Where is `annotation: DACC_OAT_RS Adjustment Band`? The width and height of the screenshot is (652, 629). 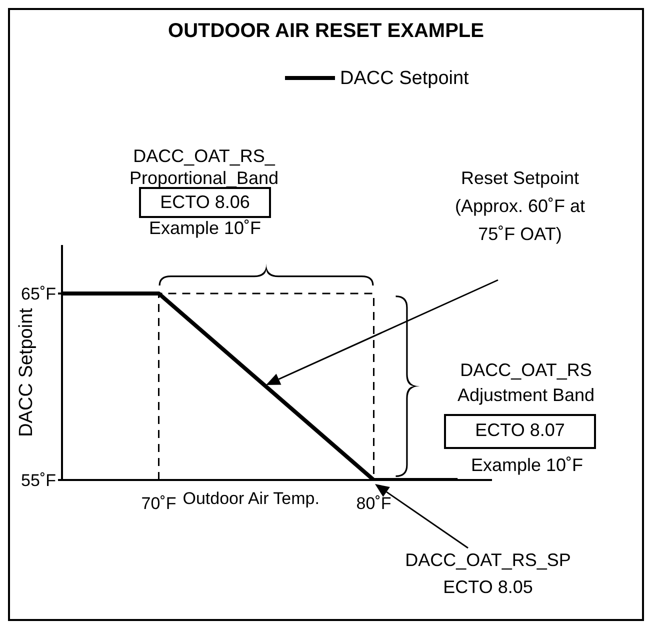 annotation: DACC_OAT_RS Adjustment Band is located at coordinates (526, 382).